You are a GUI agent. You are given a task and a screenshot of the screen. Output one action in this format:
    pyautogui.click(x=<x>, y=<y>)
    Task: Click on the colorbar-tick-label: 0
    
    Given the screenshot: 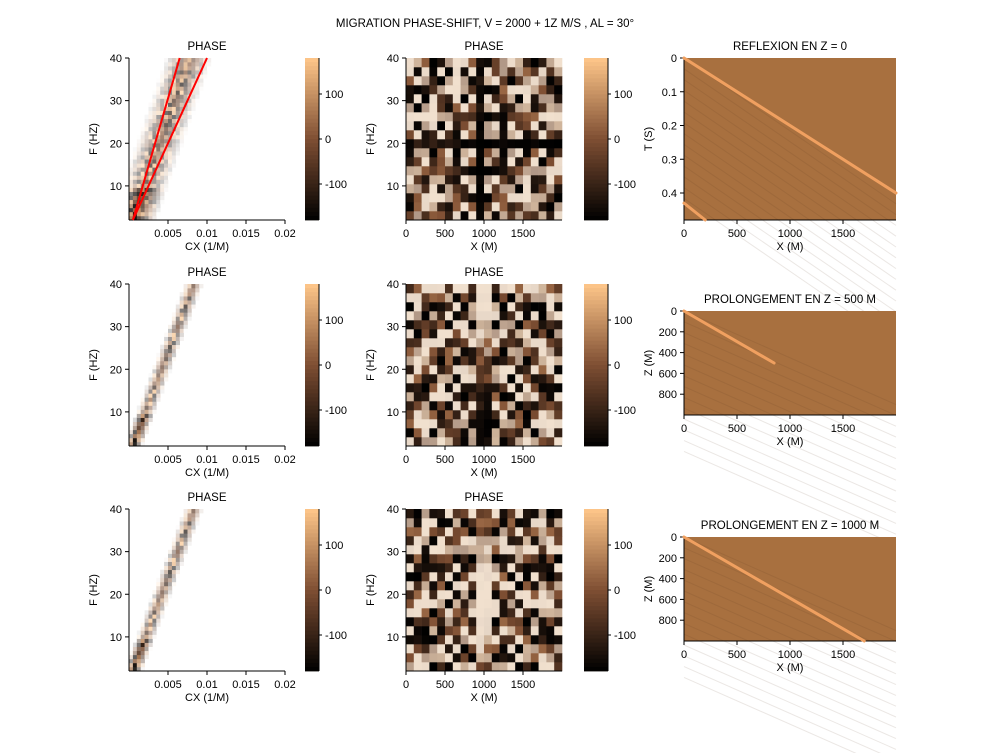 What is the action you would take?
    pyautogui.click(x=328, y=366)
    